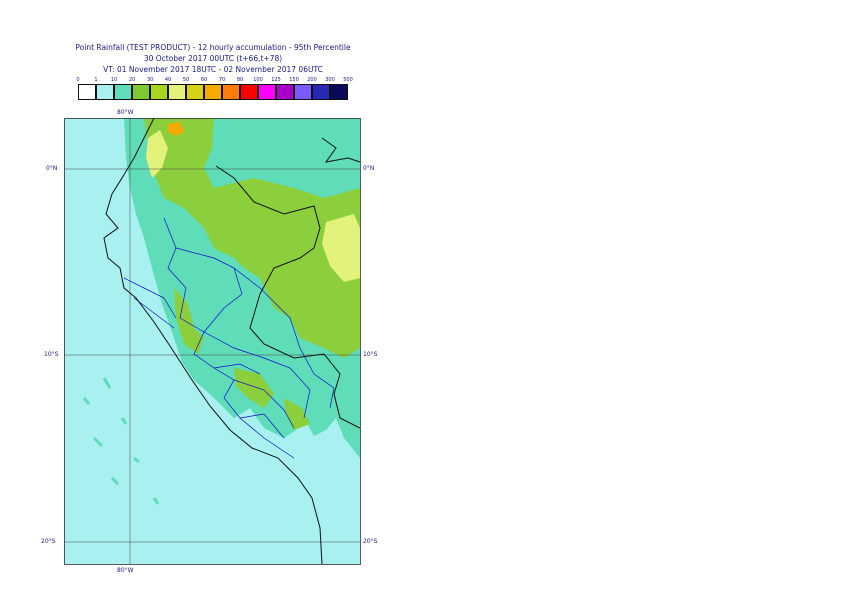 The height and width of the screenshot is (596, 842). What do you see at coordinates (369, 168) in the screenshot?
I see `lat-label-right-0: 0°N` at bounding box center [369, 168].